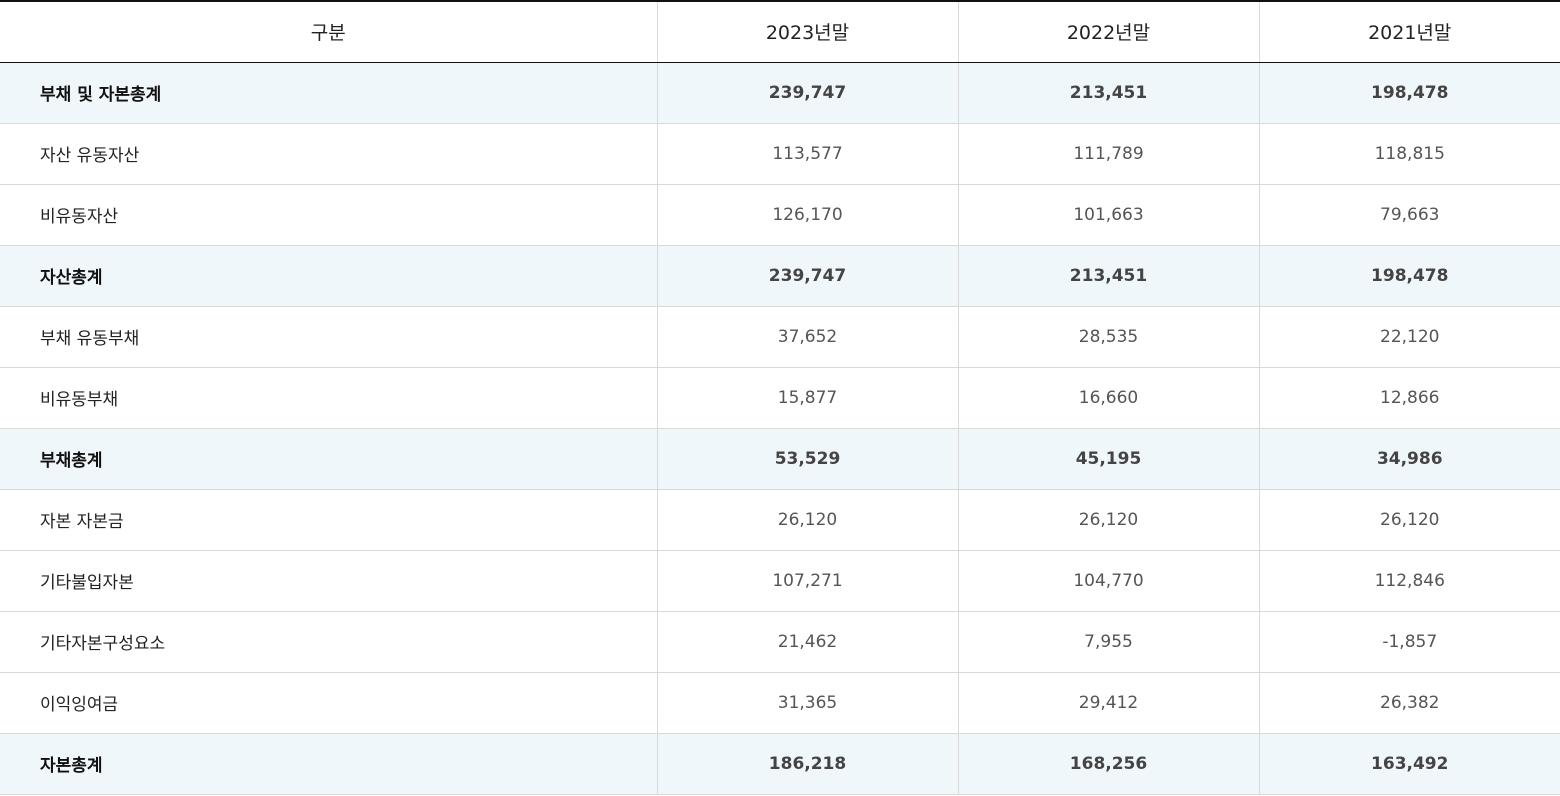  I want to click on table-row-total: 자본총계 186,218 168,256 163,492, so click(780, 764).